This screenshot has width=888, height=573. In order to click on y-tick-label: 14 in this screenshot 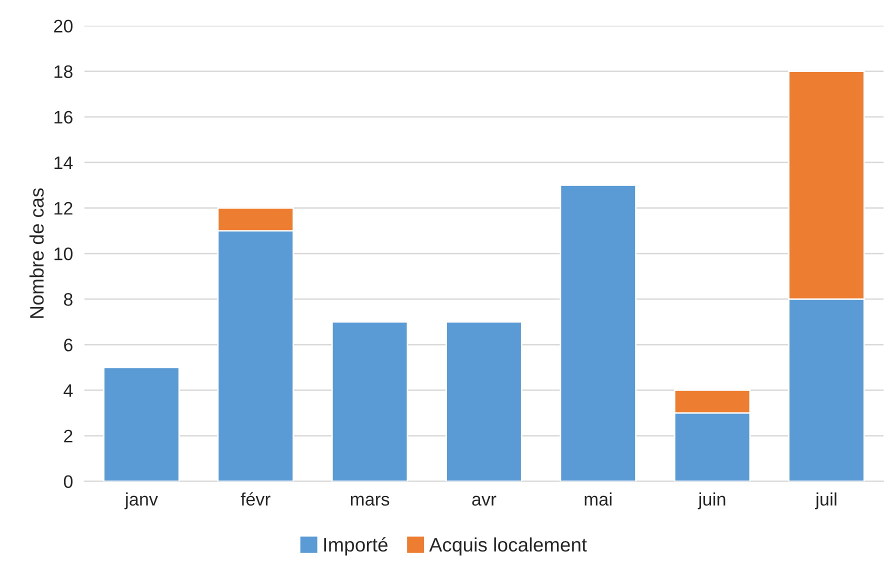, I will do `click(63, 162)`.